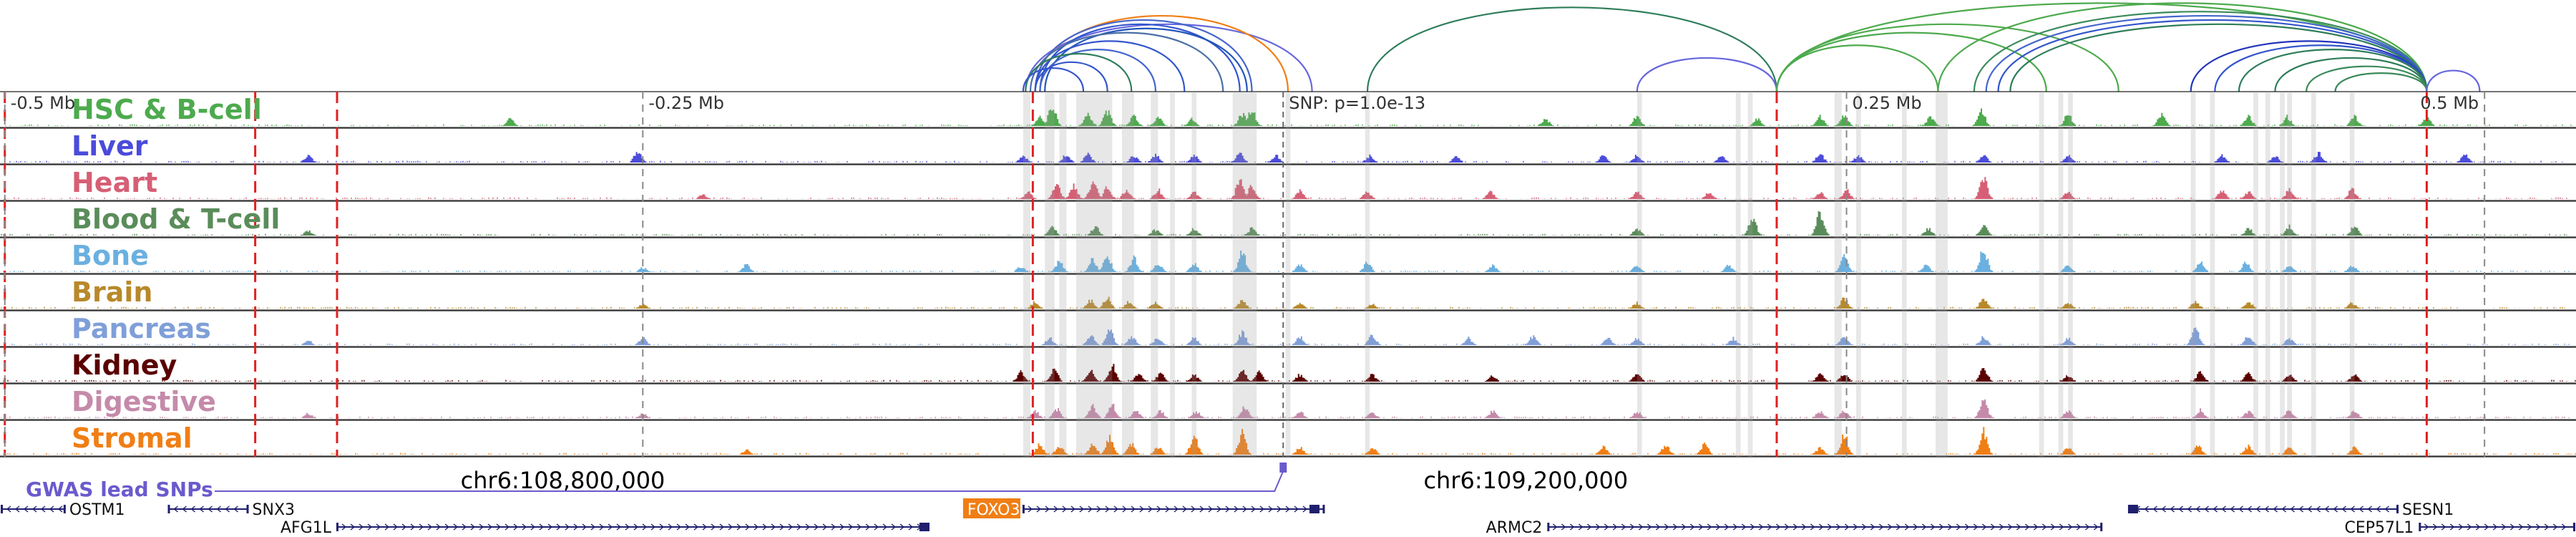 Image resolution: width=2576 pixels, height=537 pixels. What do you see at coordinates (2132, 509) in the screenshot?
I see `gene-exon` at bounding box center [2132, 509].